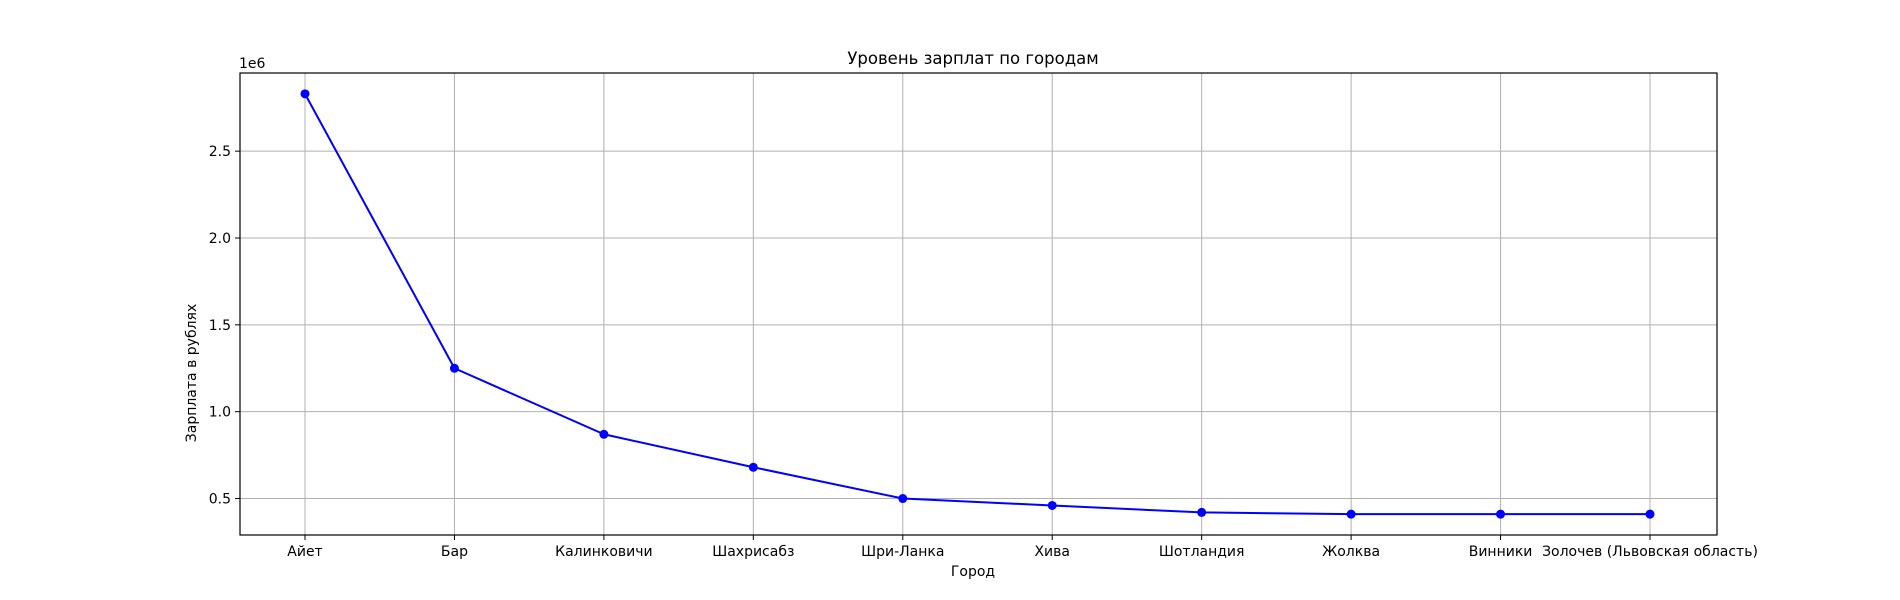 The height and width of the screenshot is (600, 1900). I want to click on x-tick-label: Шри-Ланка, so click(902, 552).